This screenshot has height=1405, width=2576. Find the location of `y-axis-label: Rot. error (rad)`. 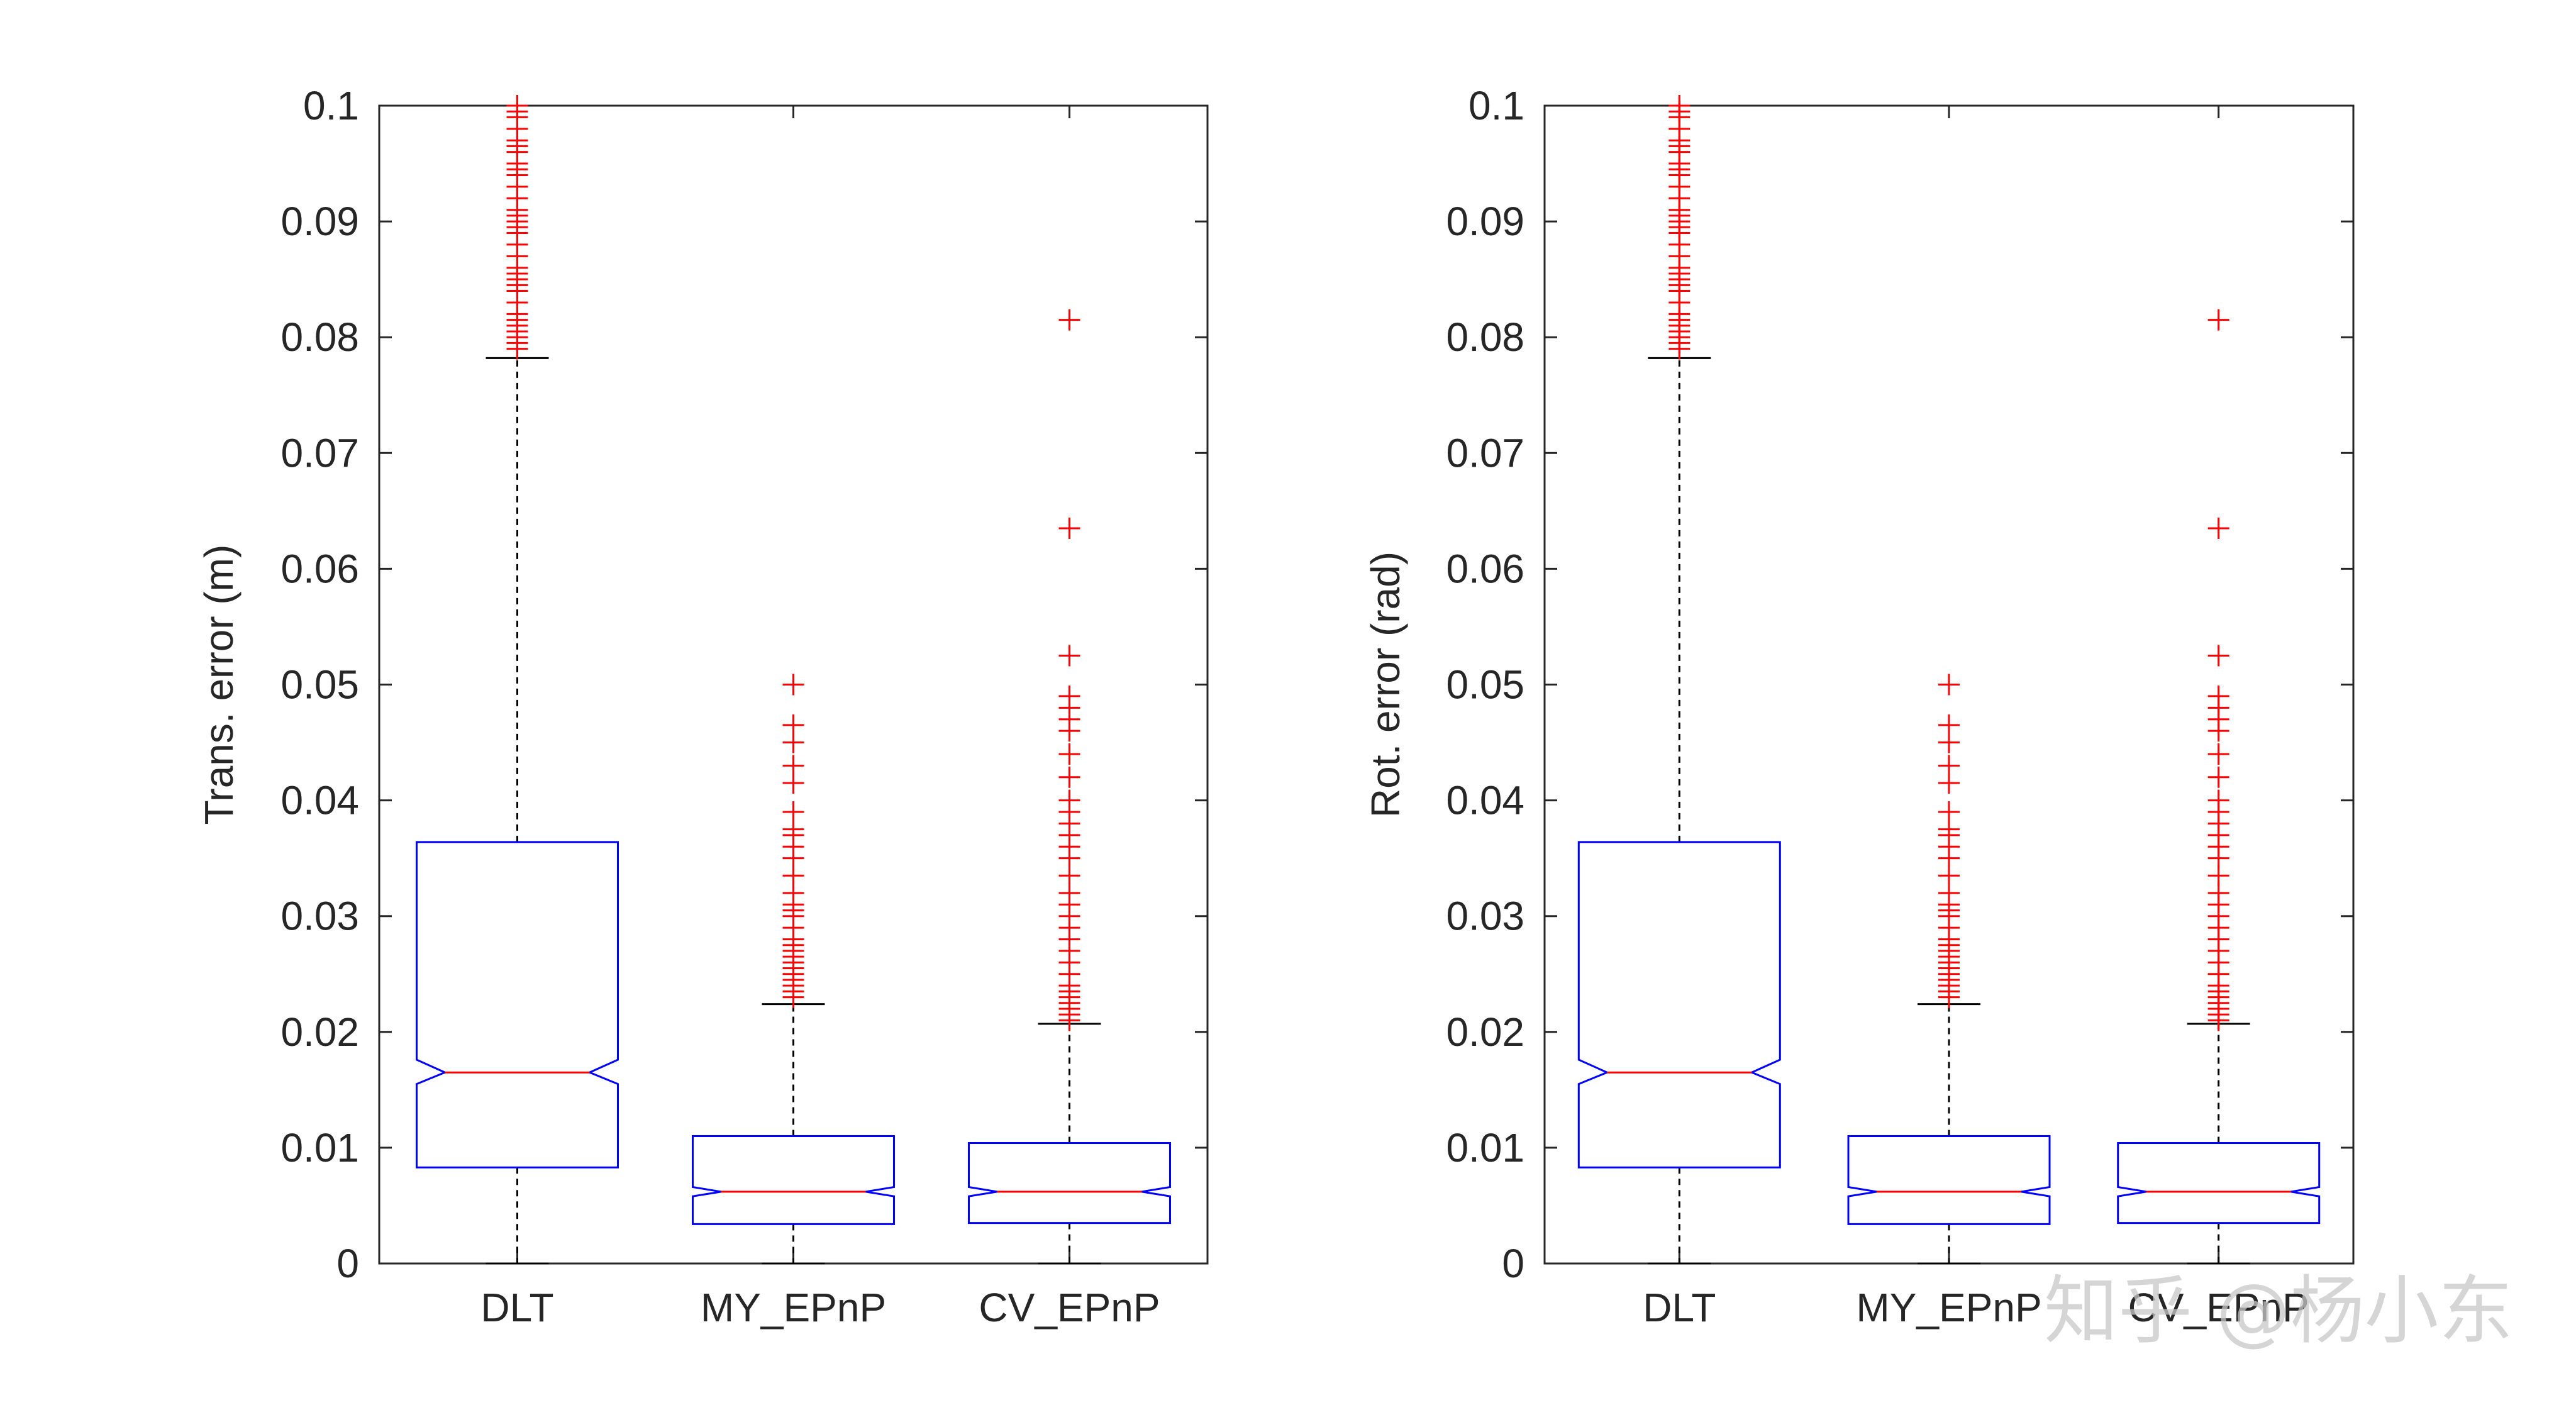

y-axis-label: Rot. error (rad) is located at coordinates (1385, 685).